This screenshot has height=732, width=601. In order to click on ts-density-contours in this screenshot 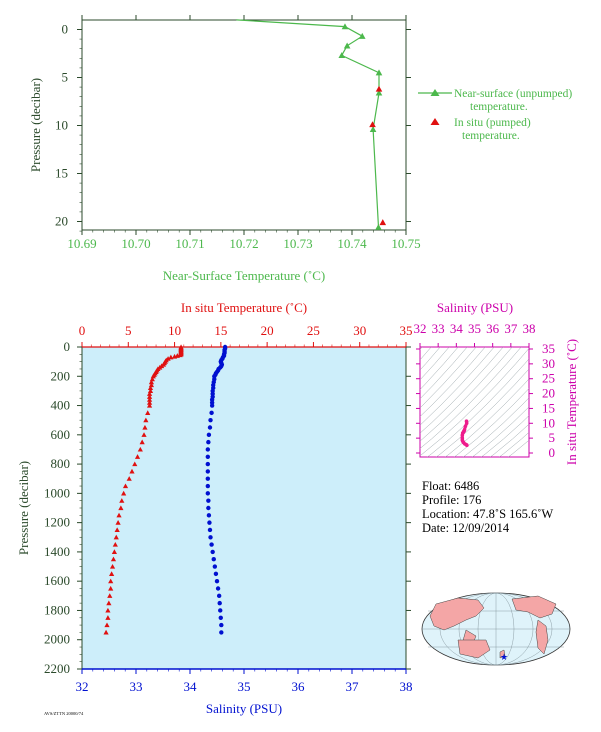, I will do `click(474, 402)`.